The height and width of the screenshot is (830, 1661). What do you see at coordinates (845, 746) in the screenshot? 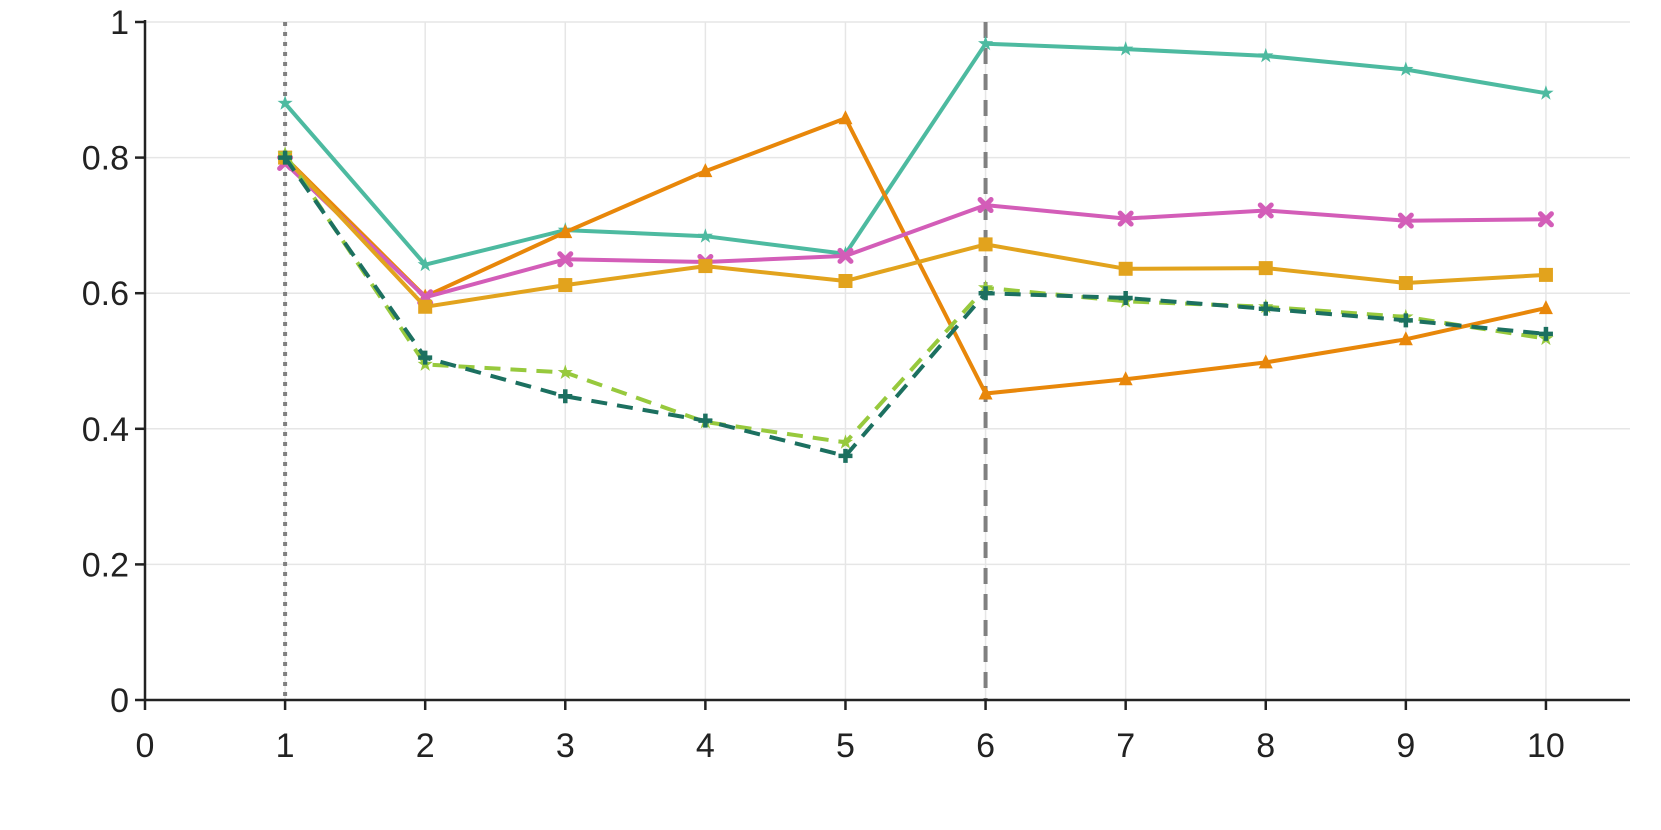
I see `x-tick-label: 5` at bounding box center [845, 746].